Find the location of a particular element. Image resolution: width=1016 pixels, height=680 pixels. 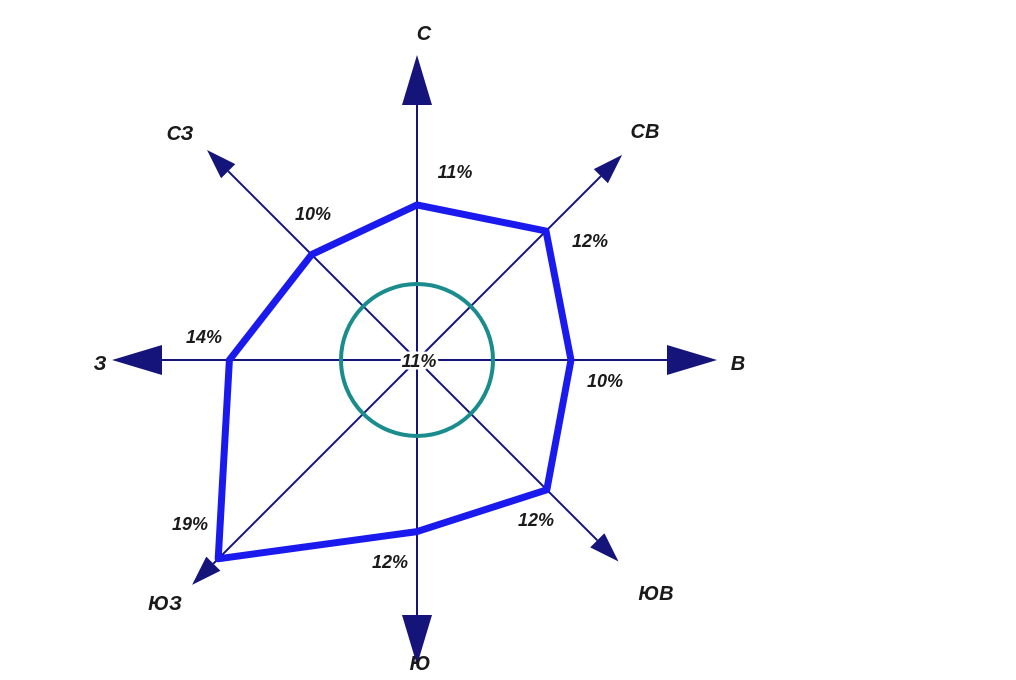

axis-line-nw is located at coordinates (322, 265).